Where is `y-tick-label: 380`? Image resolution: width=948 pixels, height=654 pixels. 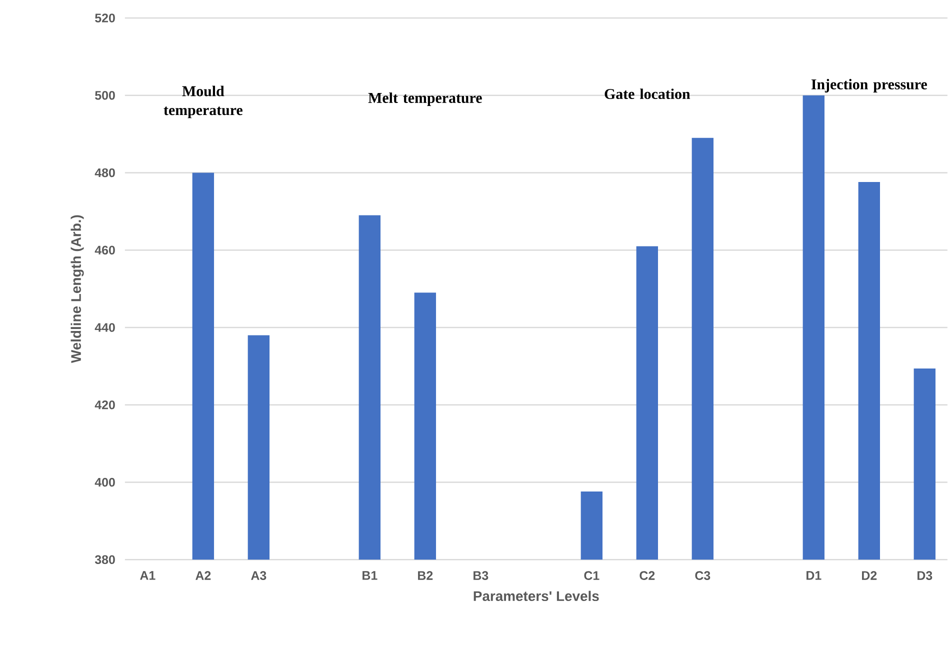
y-tick-label: 380 is located at coordinates (104, 559).